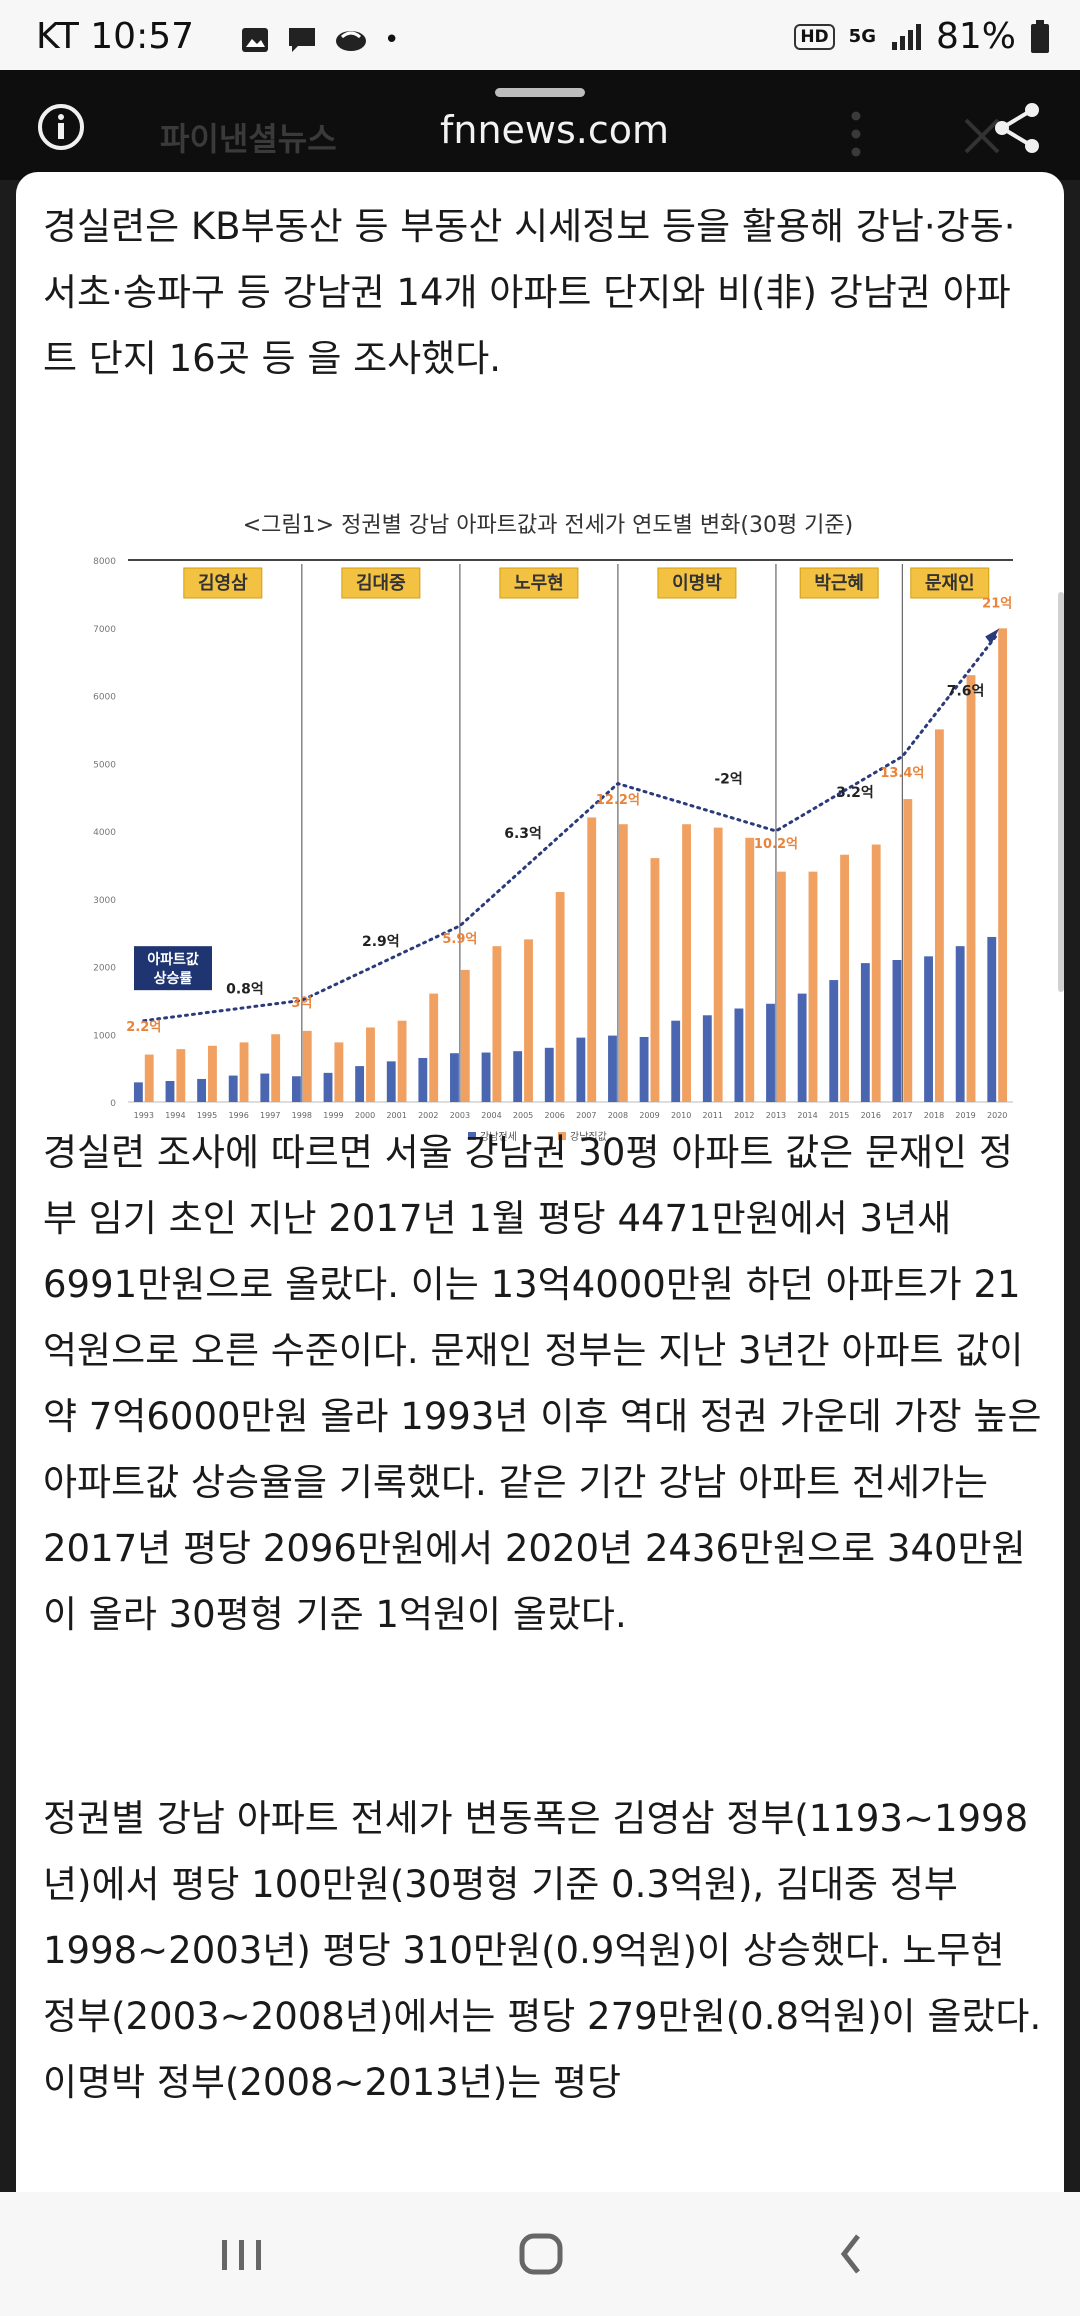  Describe the element at coordinates (681, 1115) in the screenshot. I see `x-tick-label: 2010` at that location.